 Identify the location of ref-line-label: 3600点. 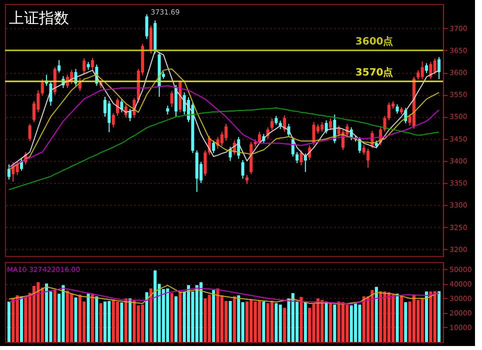
(374, 41).